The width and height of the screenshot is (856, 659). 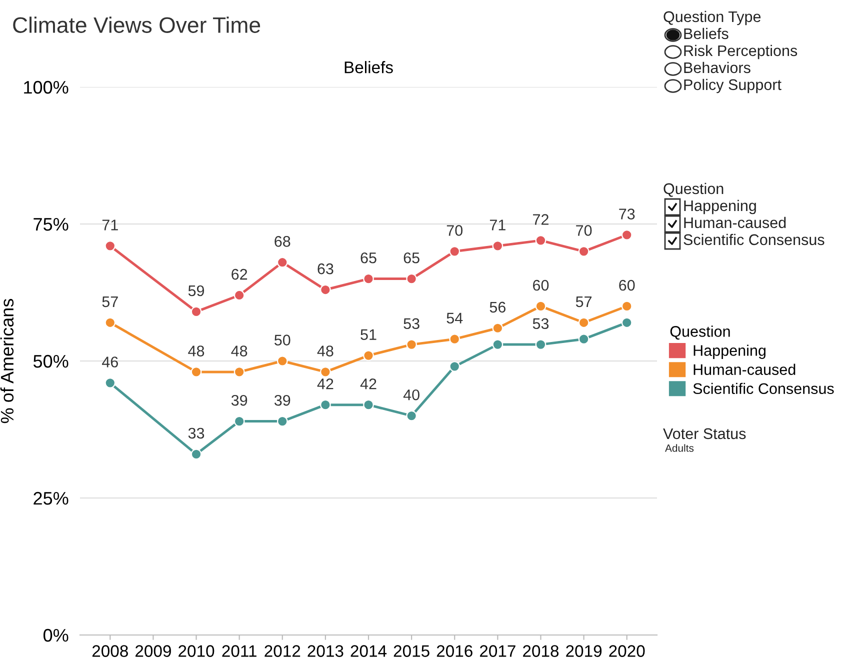 I want to click on y-tick-label: 0%, so click(x=56, y=635).